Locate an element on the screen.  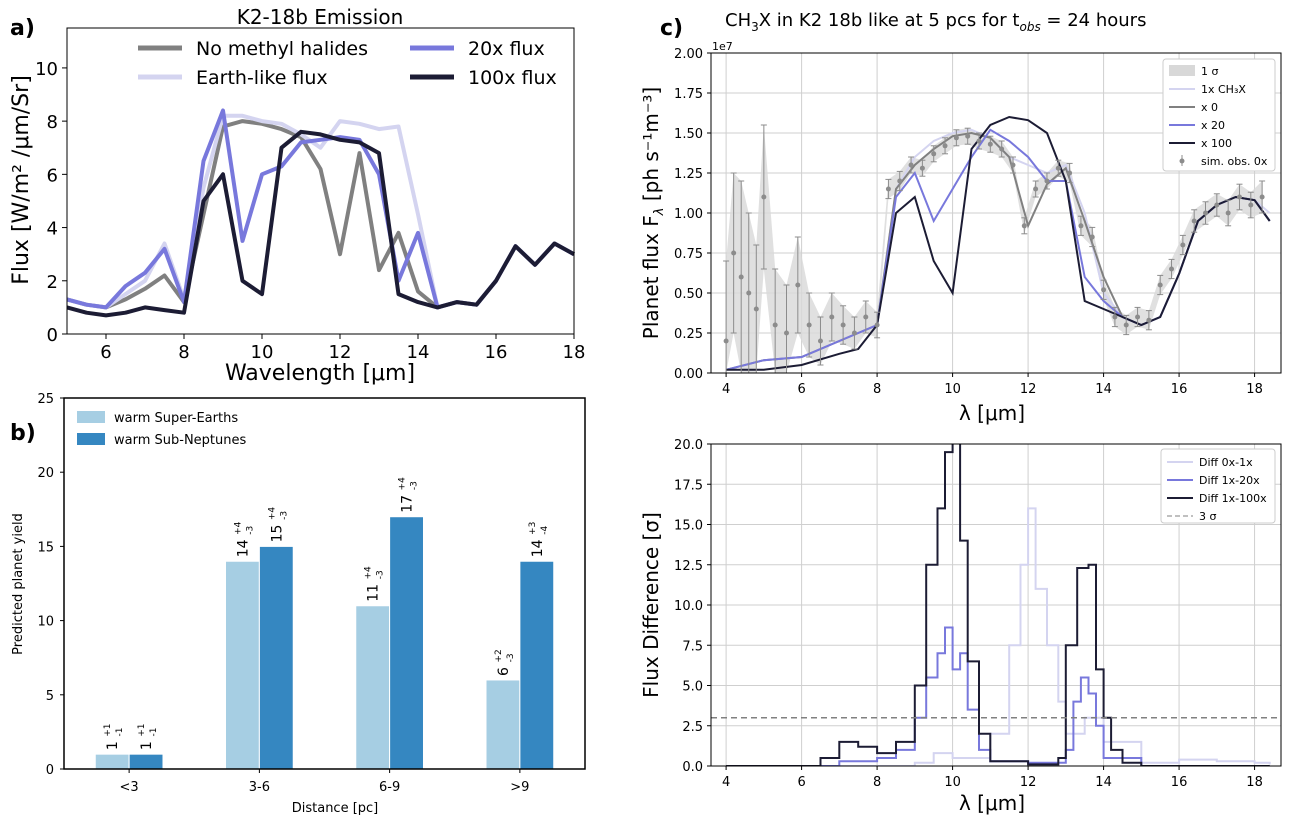
panel-b-bar-label: 6 +2 -3 is located at coordinates (505, 662).